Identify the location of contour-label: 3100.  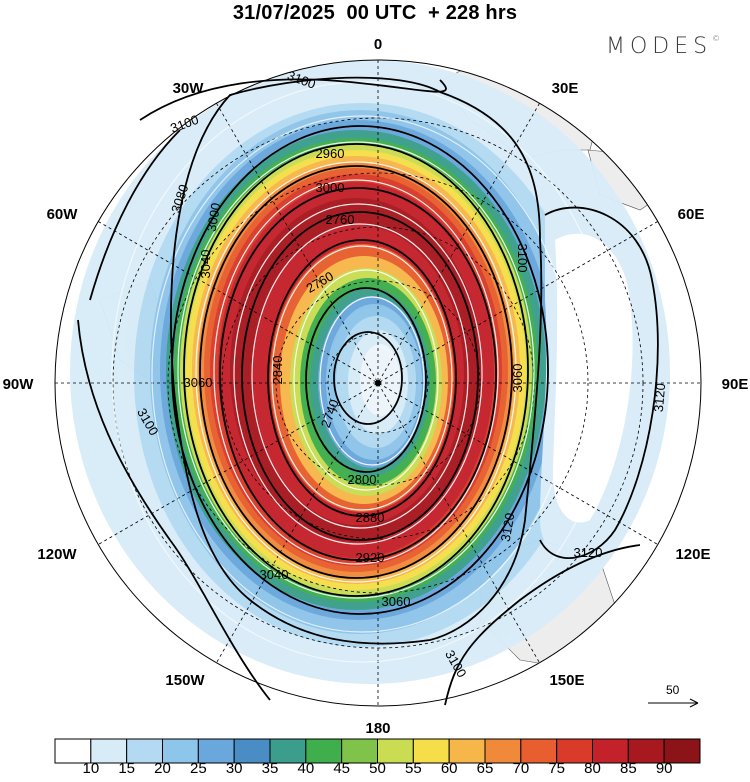
(522, 258).